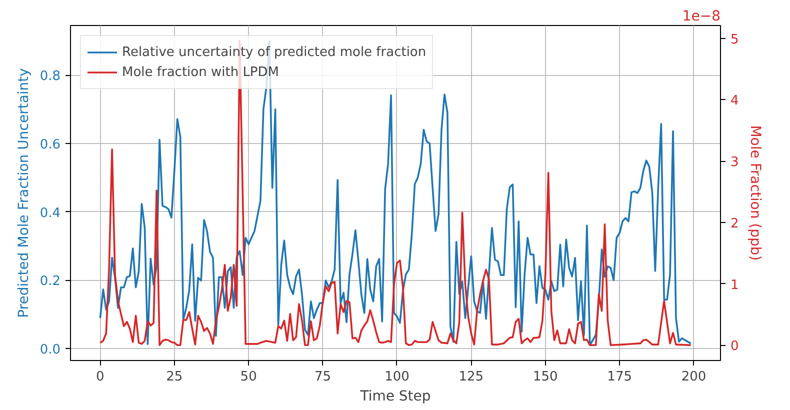  Describe the element at coordinates (734, 346) in the screenshot. I see `y2-tick-label: 0` at that location.